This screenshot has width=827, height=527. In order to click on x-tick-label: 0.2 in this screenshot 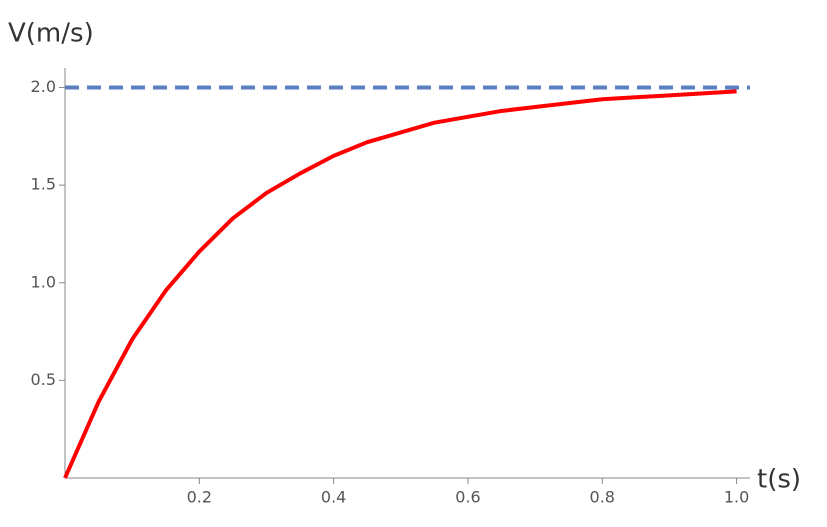, I will do `click(199, 497)`.